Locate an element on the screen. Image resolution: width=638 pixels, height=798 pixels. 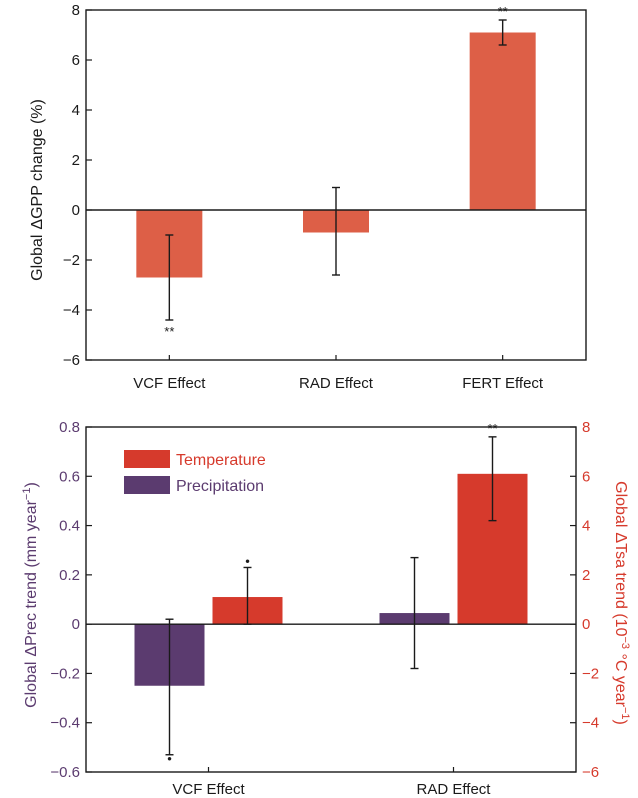
top-bar is located at coordinates (502, 121).